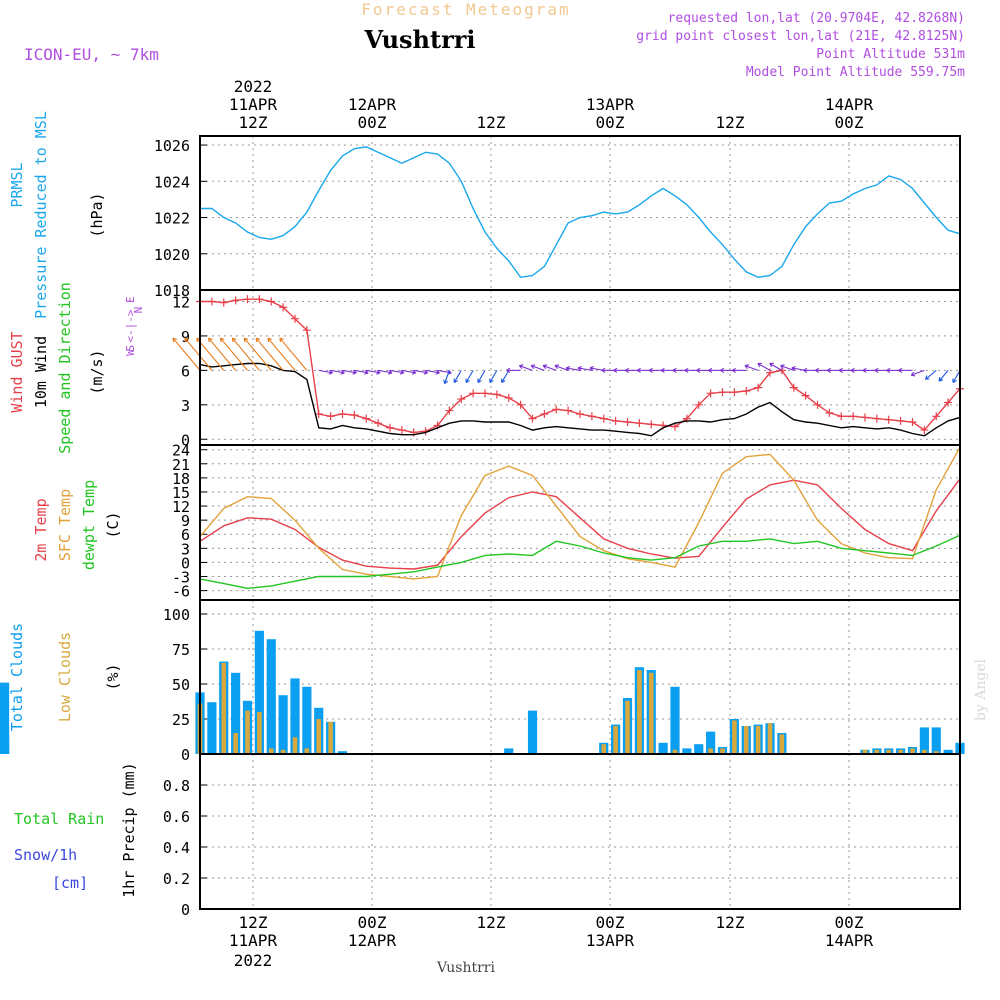  Describe the element at coordinates (181, 578) in the screenshot. I see `y-tick-label: -3` at that location.